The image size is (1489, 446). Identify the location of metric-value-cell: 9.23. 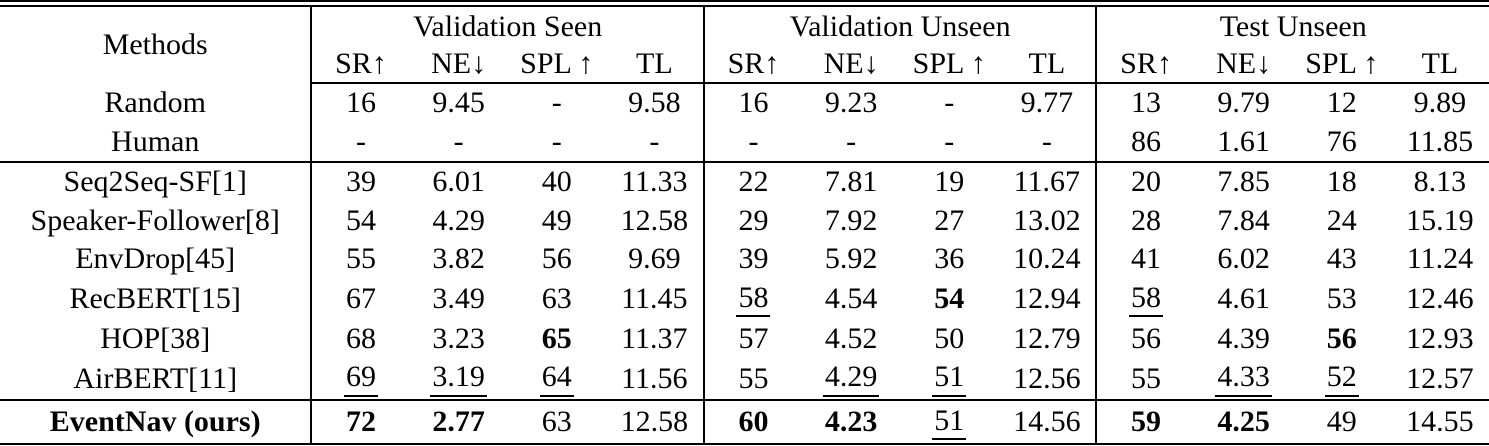
(851, 103).